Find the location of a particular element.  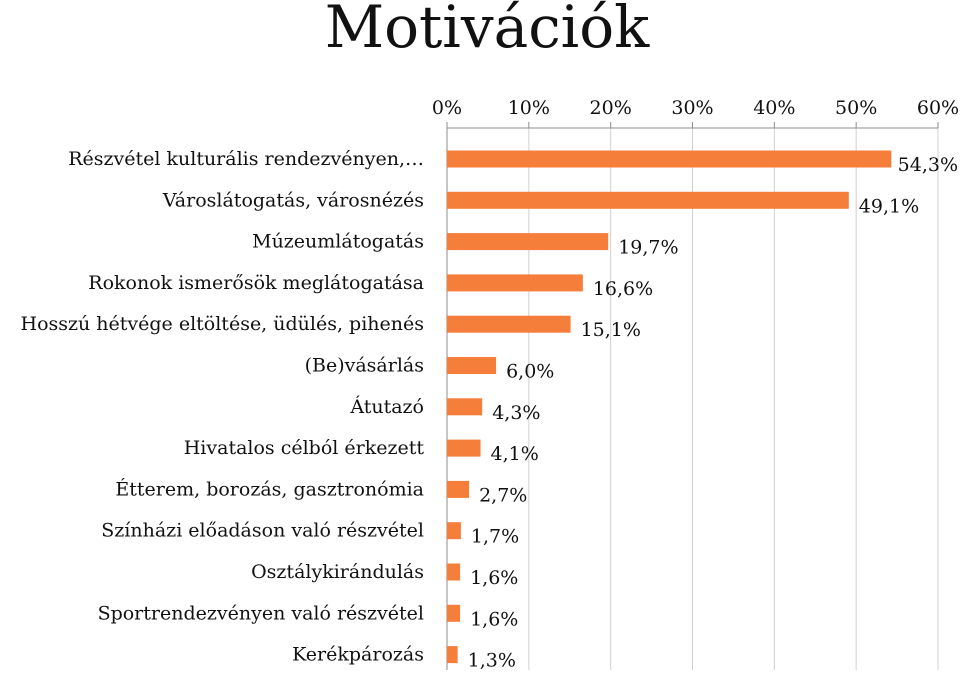

data-label: 54,3% is located at coordinates (928, 165).